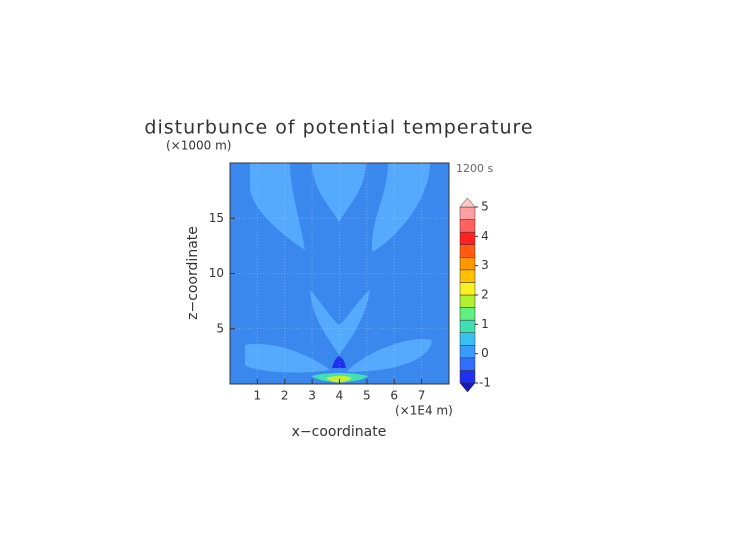  What do you see at coordinates (422, 396) in the screenshot?
I see `x-tick-label: 7` at bounding box center [422, 396].